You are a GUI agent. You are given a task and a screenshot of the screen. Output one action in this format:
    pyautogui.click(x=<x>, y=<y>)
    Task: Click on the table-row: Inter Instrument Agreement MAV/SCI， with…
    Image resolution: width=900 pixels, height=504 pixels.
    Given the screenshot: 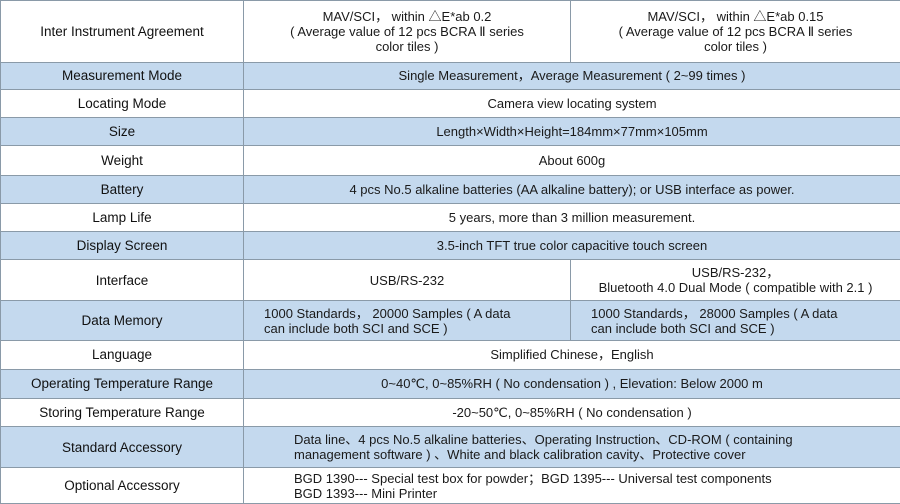 What is the action you would take?
    pyautogui.click(x=450, y=31)
    